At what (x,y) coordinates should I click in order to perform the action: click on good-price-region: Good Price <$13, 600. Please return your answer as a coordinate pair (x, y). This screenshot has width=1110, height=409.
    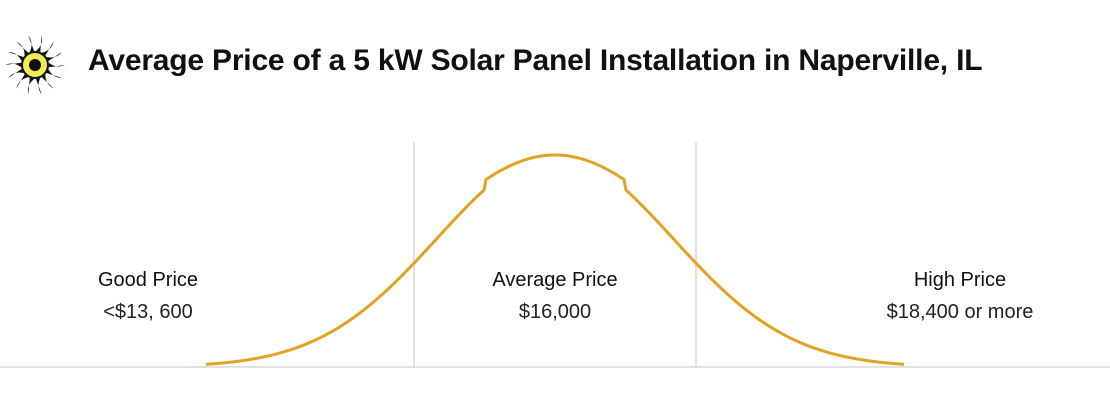
    Looking at the image, I should click on (148, 296).